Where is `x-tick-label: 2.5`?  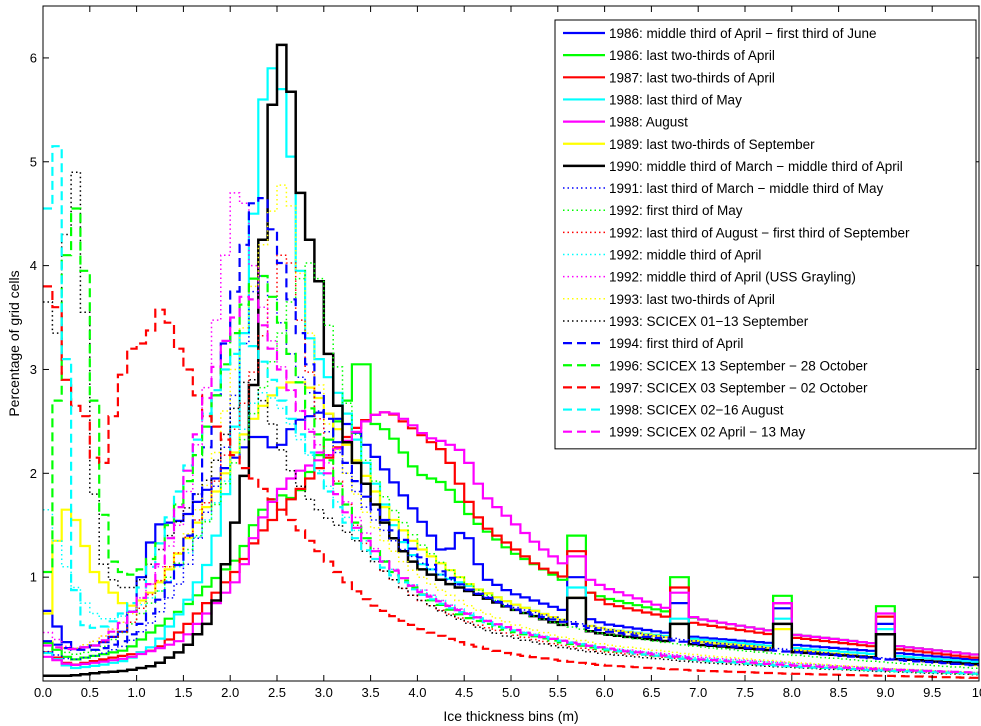
x-tick-label: 2.5 is located at coordinates (277, 692).